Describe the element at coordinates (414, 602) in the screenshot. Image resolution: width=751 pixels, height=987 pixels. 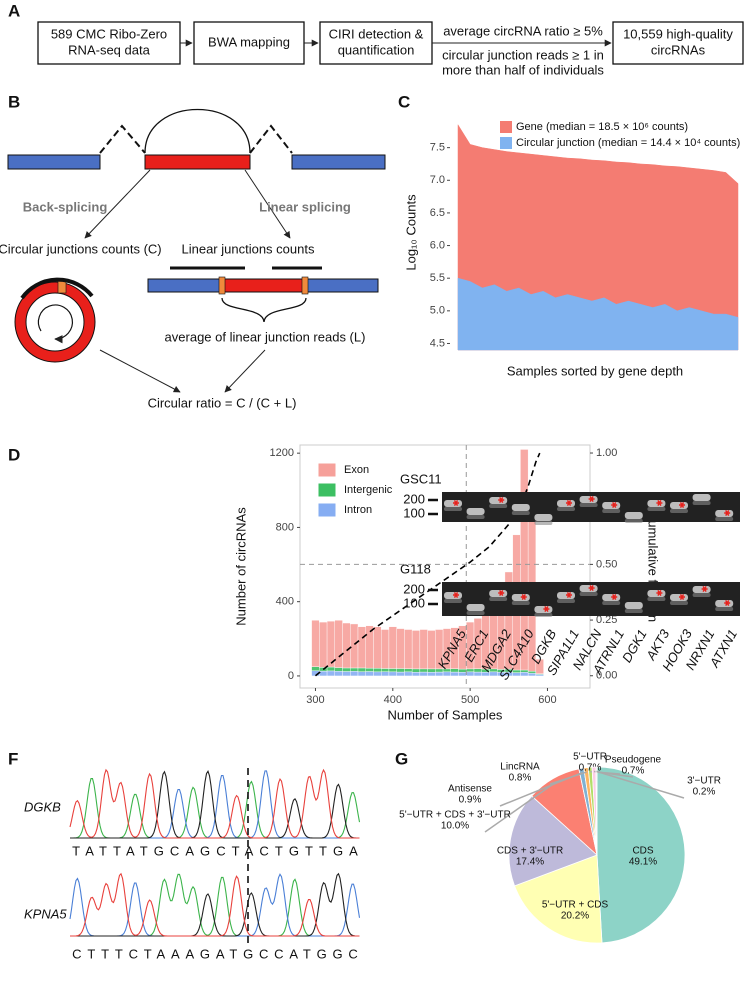
I see `marker-label: 100` at that location.